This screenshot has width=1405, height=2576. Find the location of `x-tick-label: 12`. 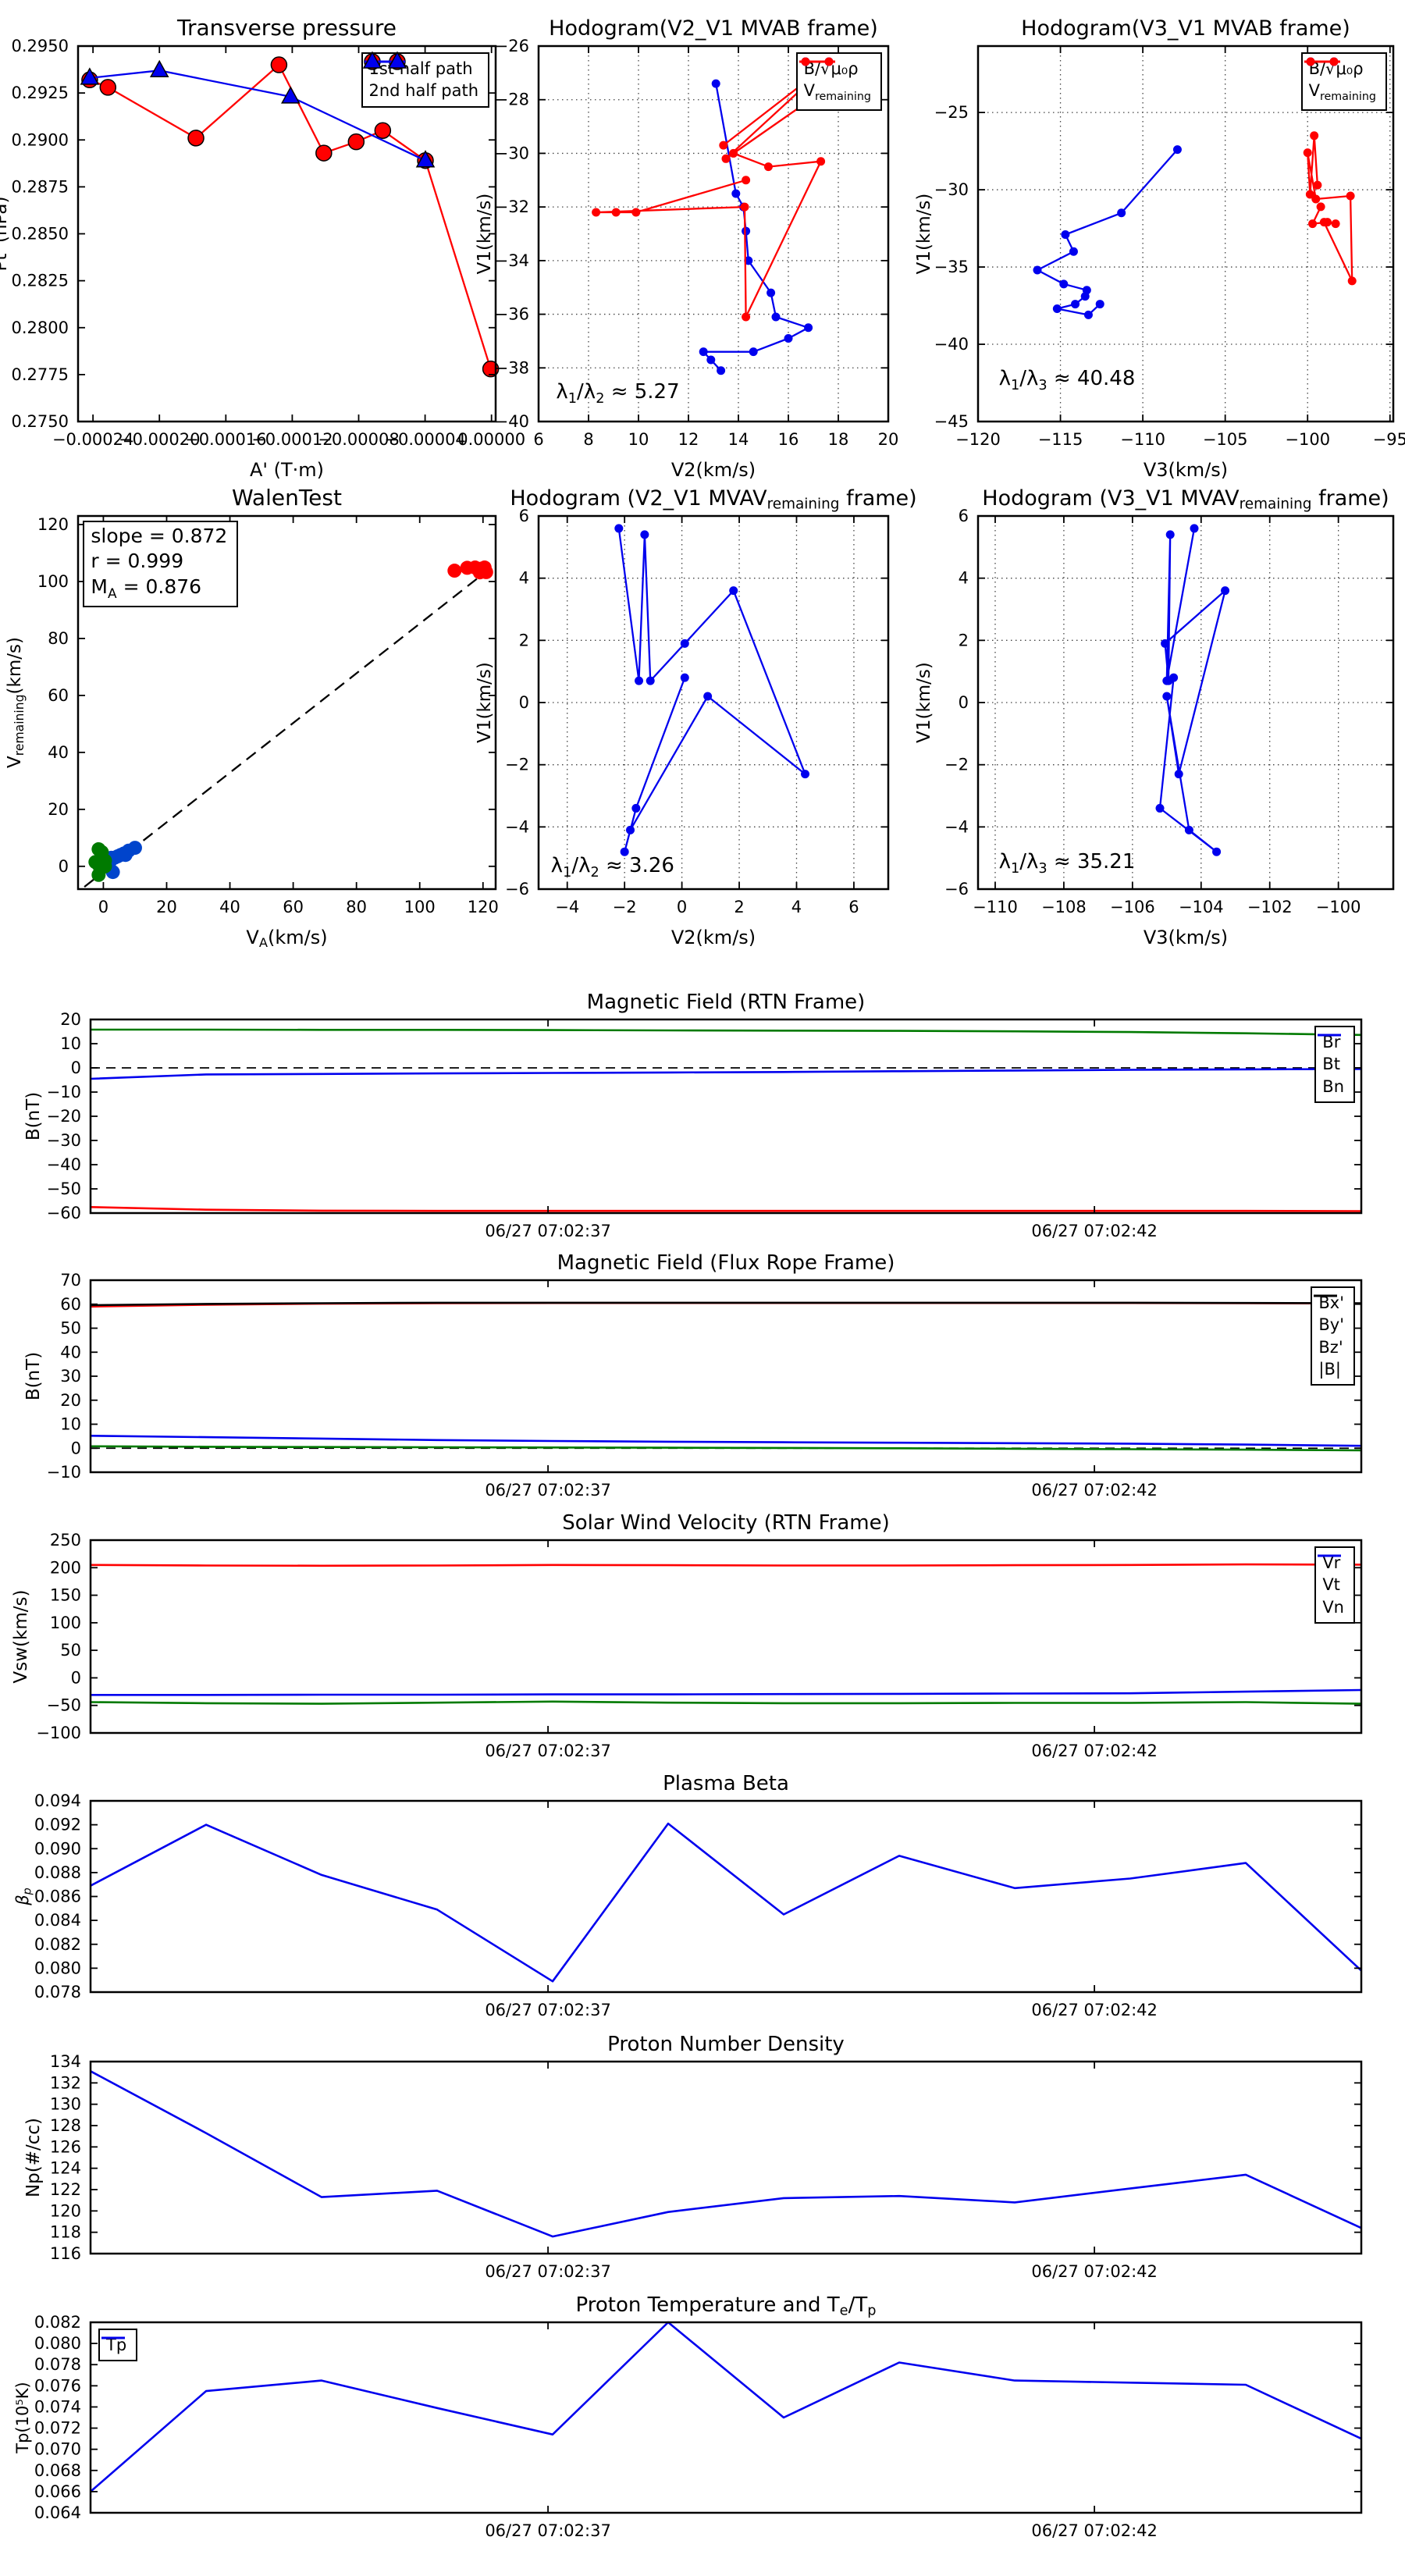

x-tick-label: 12 is located at coordinates (688, 439).